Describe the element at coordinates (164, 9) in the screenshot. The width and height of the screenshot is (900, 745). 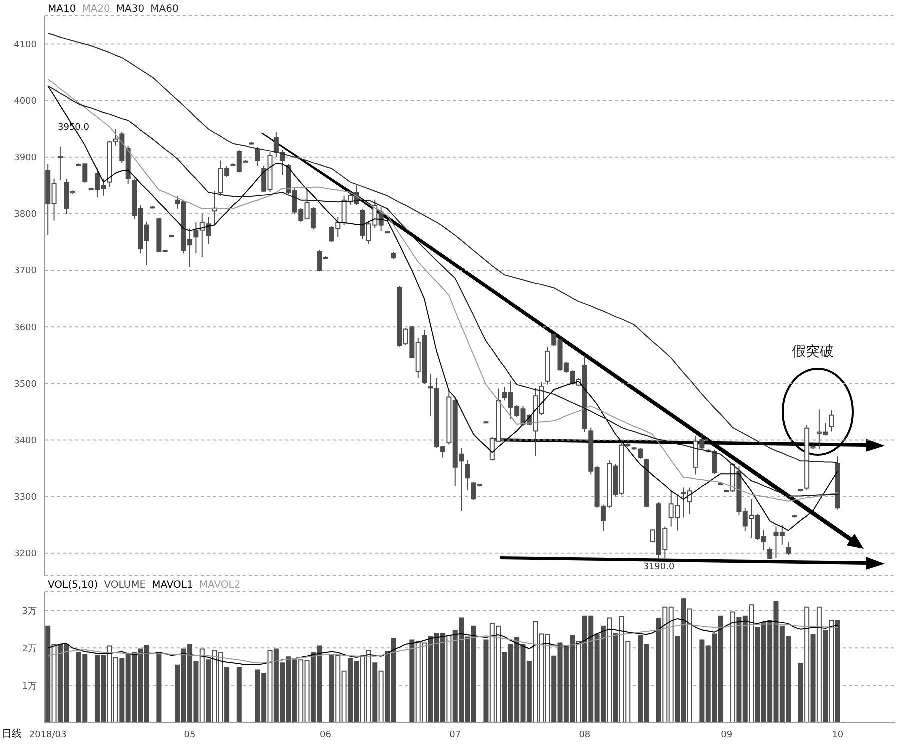
I see `text: MA60` at that location.